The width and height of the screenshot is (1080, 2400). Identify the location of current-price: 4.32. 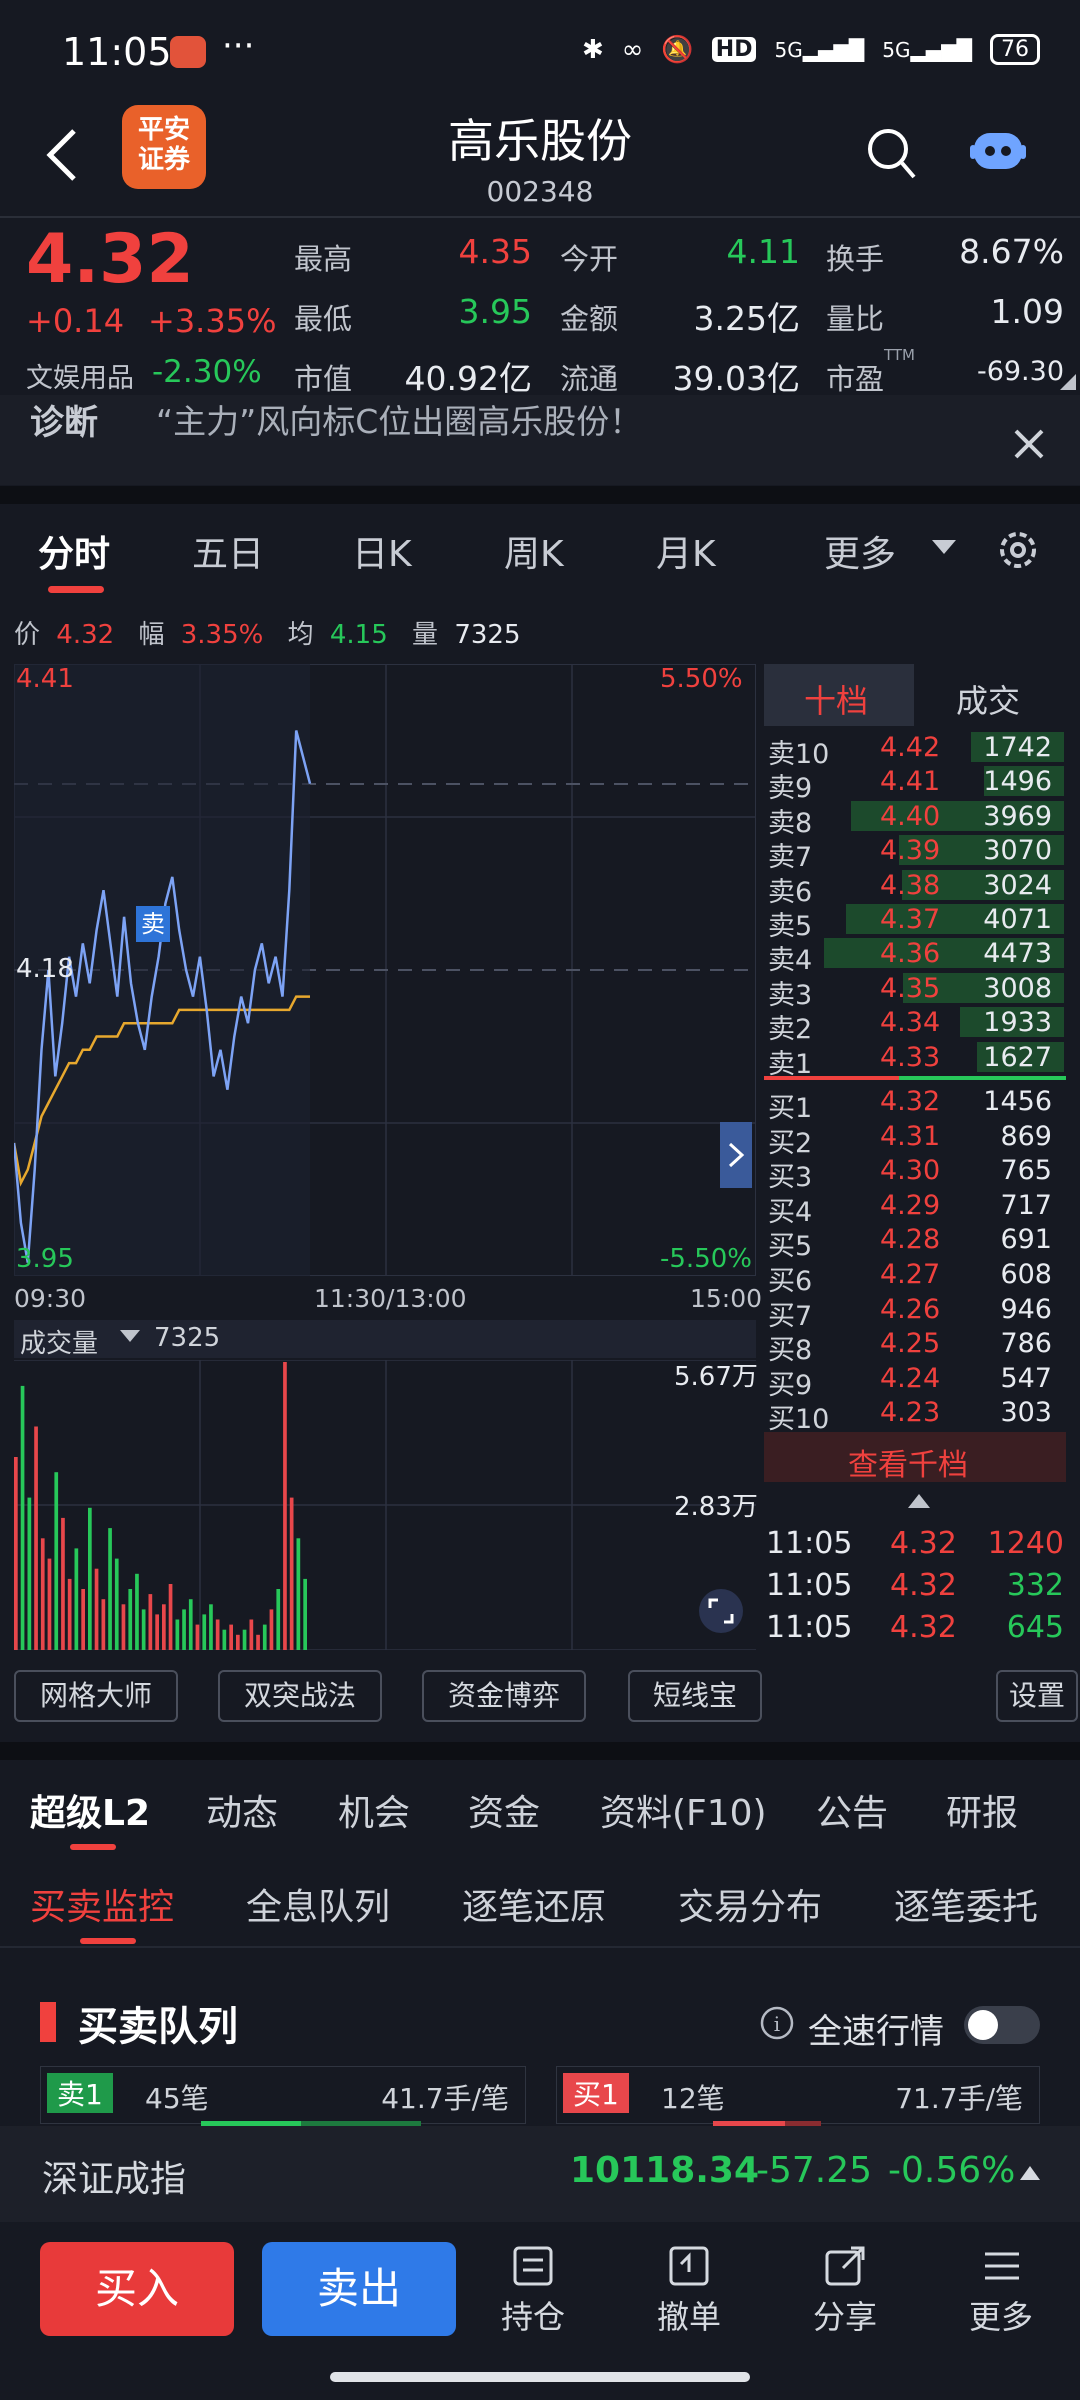
(110, 259).